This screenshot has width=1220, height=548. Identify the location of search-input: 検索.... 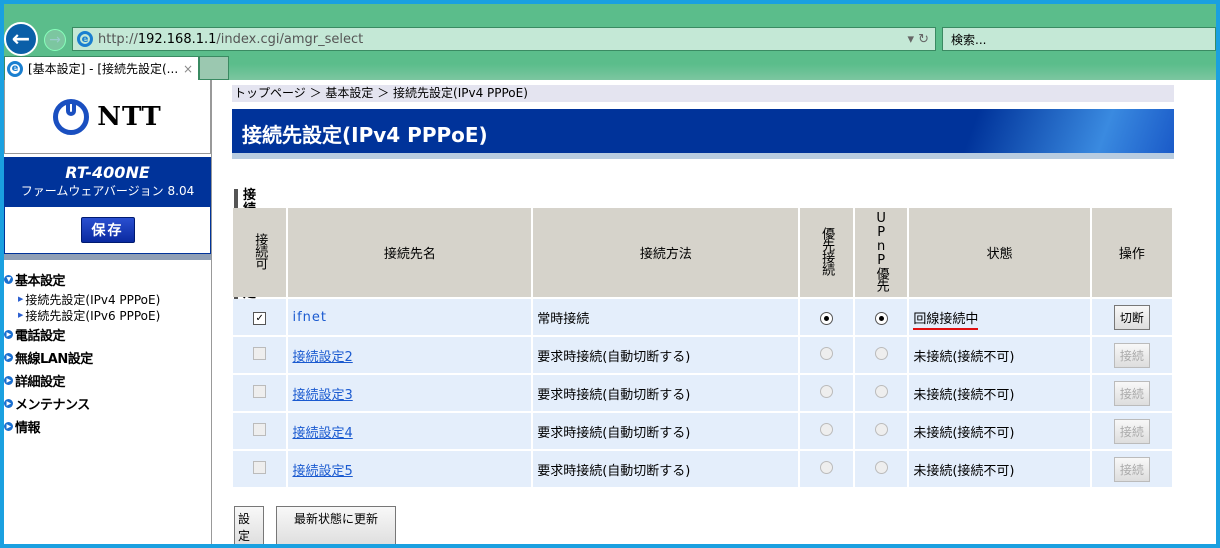
(1079, 39).